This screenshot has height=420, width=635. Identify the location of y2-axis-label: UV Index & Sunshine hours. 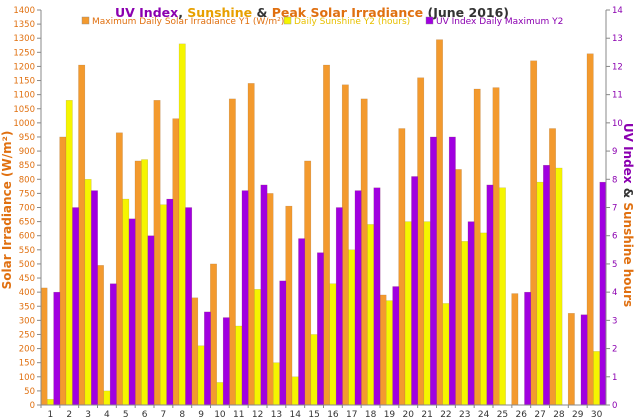
(628, 215).